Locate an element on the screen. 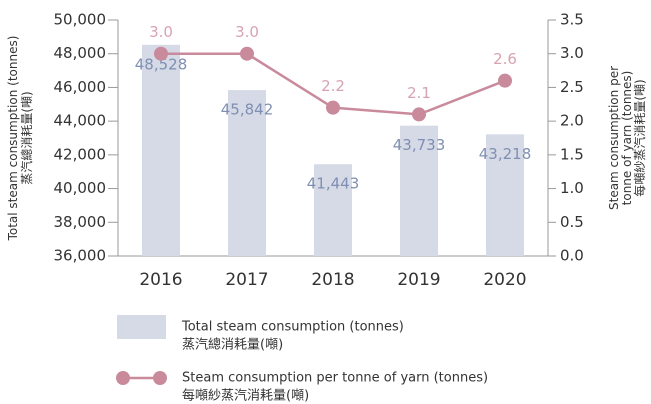  line-value-label: 2.2 is located at coordinates (333, 86).